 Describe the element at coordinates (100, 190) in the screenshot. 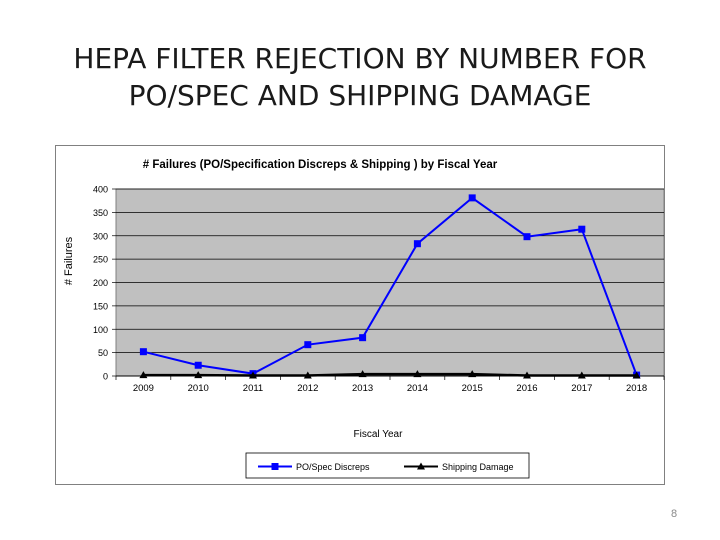

I see `y-tick-label: 400` at that location.